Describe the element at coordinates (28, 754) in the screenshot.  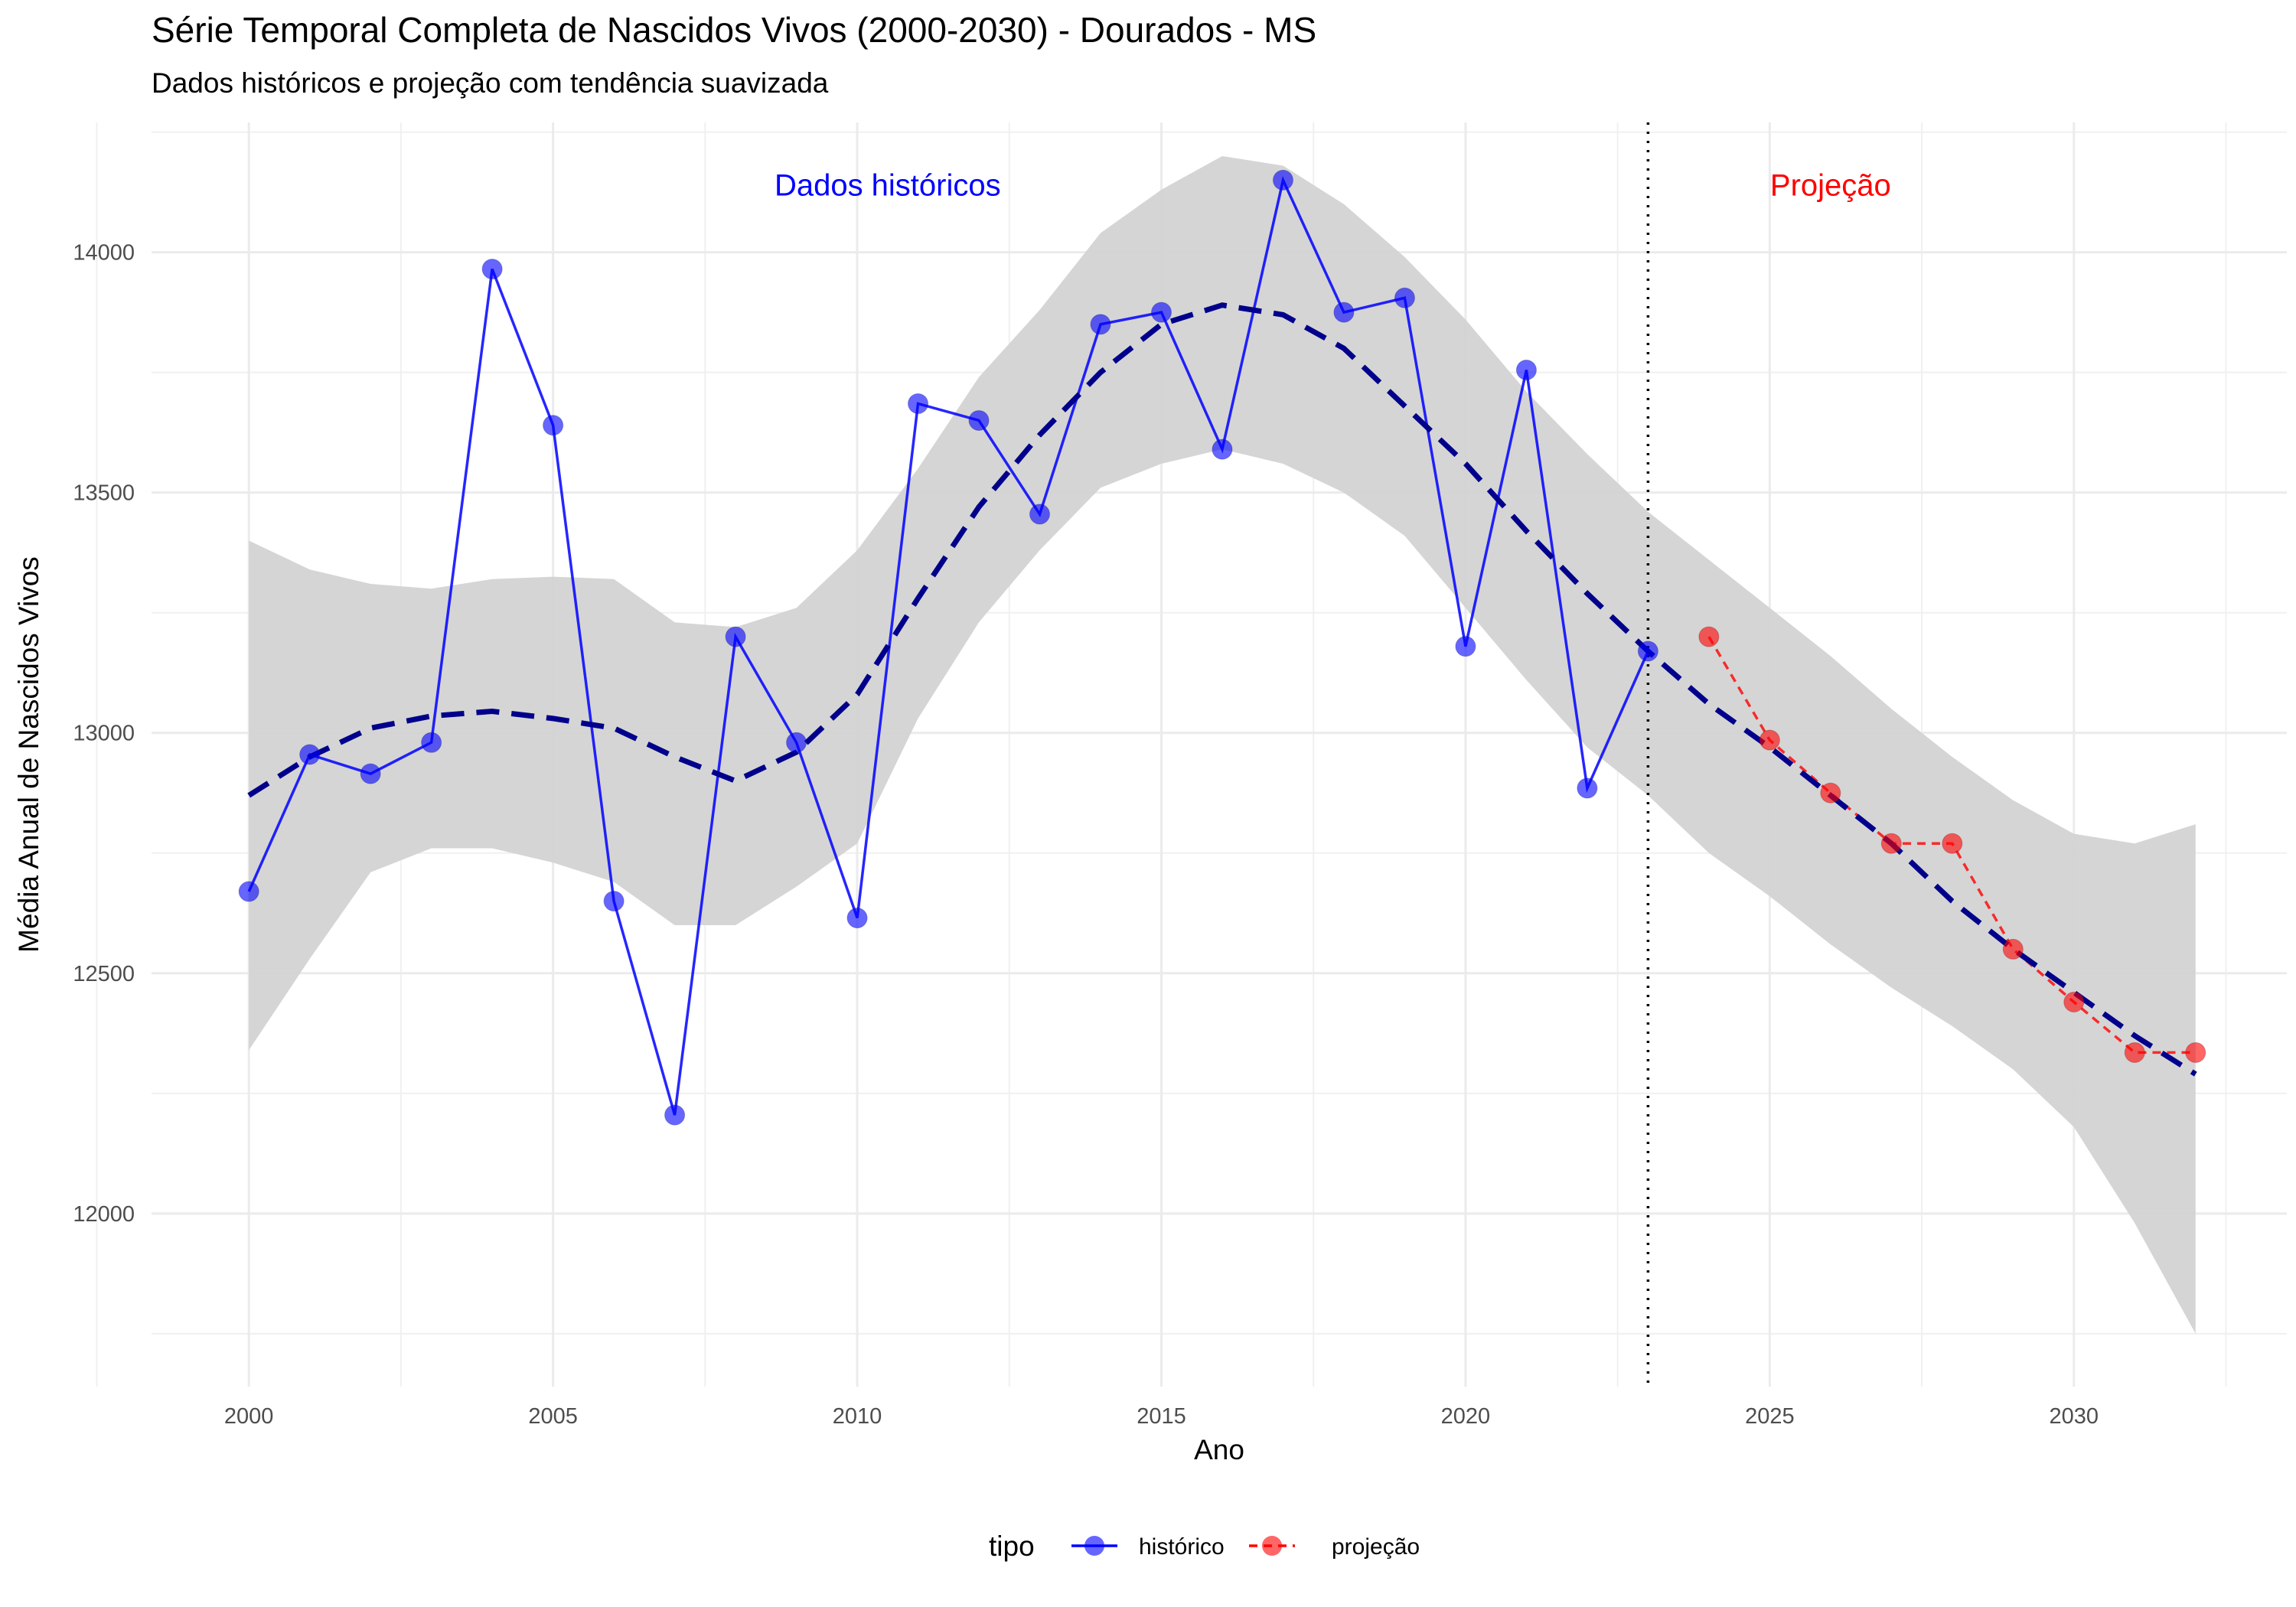
I see `y-axis-title: Média Anual de Nascidos Vivos` at that location.